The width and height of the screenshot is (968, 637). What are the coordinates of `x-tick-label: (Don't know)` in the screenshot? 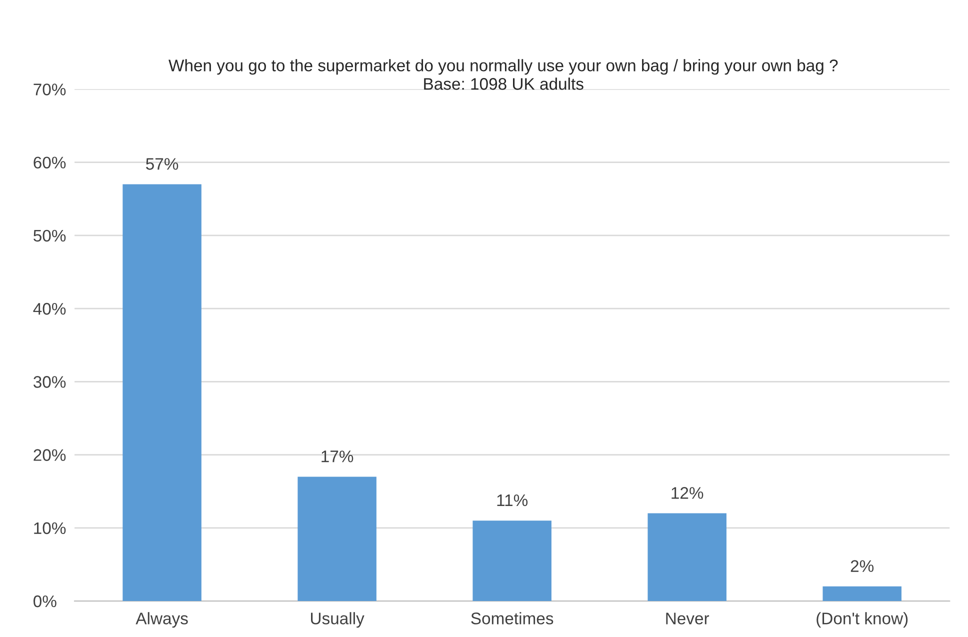 It's located at (862, 620).